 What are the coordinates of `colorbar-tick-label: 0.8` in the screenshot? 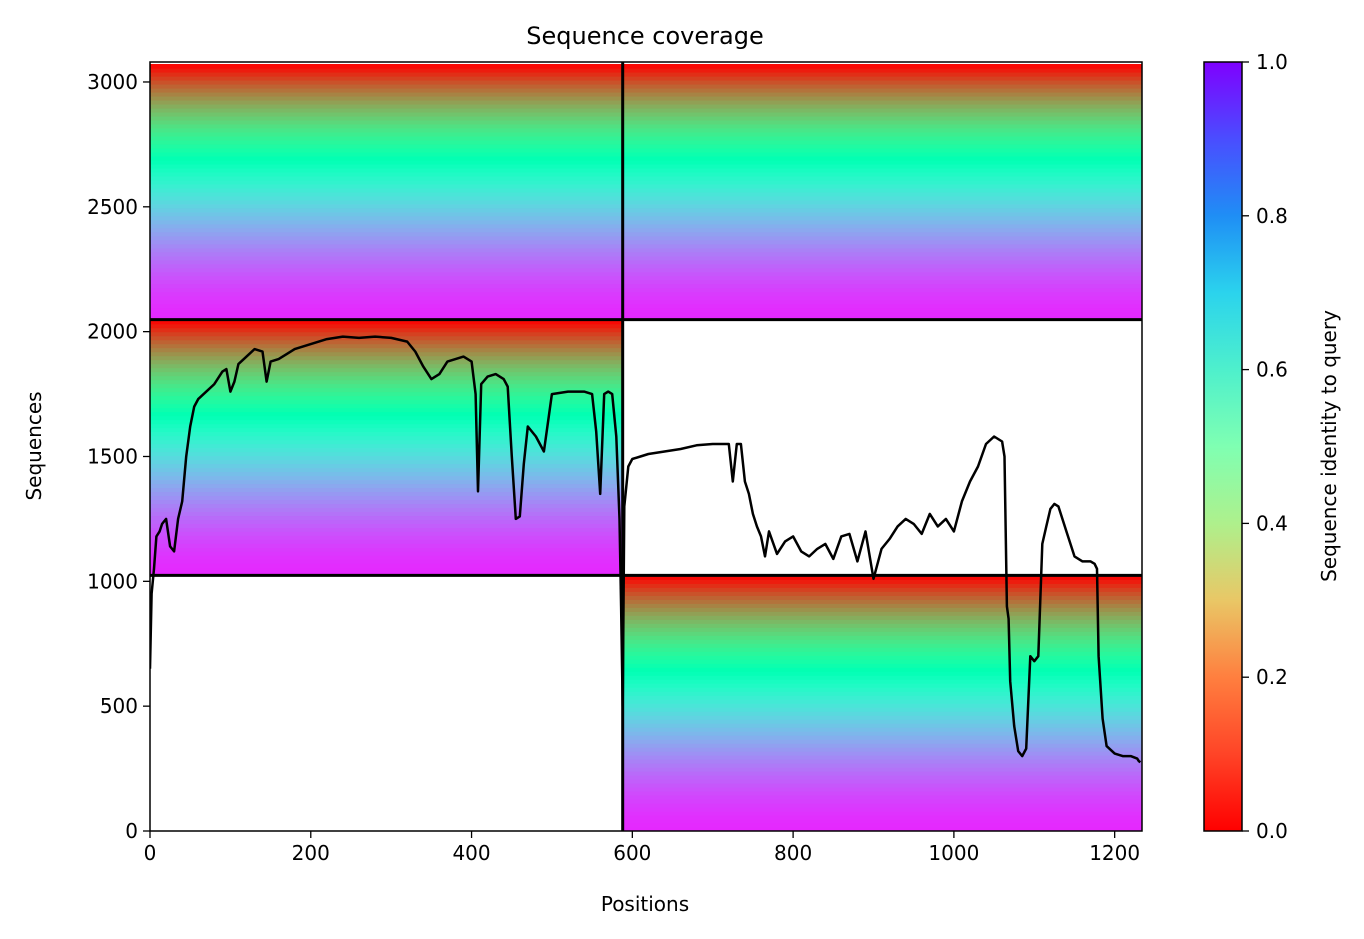 It's located at (1272, 216).